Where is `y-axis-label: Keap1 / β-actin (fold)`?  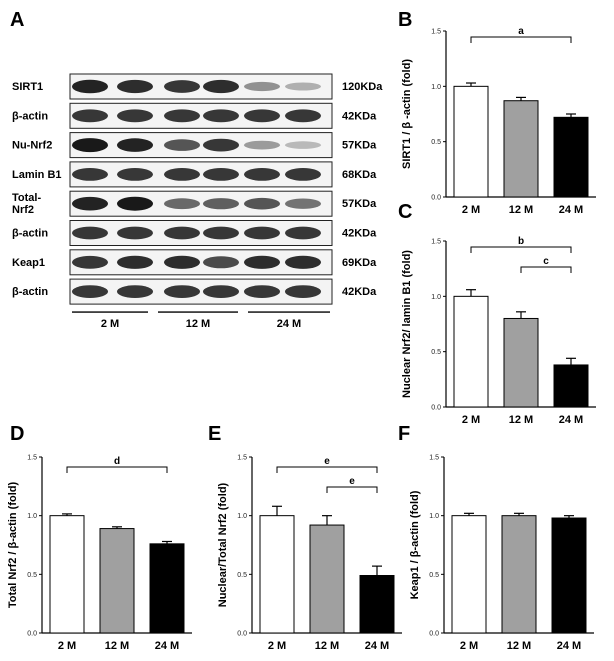 y-axis-label: Keap1 / β-actin (fold) is located at coordinates (415, 544).